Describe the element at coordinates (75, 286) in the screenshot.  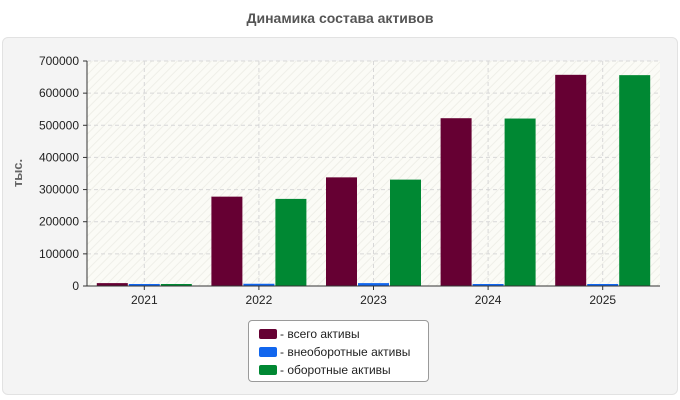
I see `y-tick-label: 0` at that location.